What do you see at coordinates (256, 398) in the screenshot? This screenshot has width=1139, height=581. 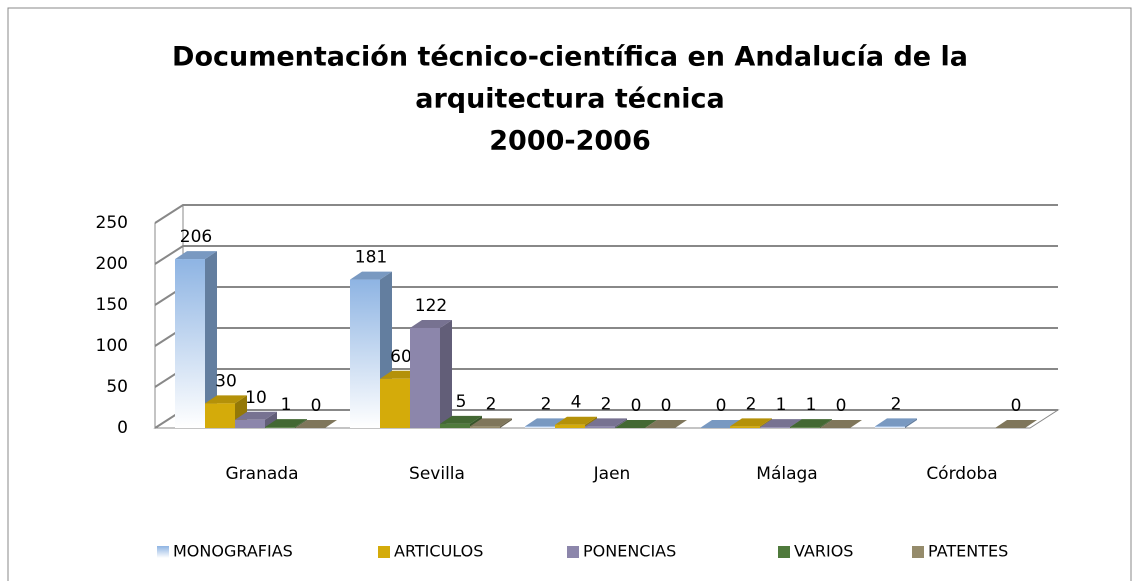 I see `data-label: 10` at bounding box center [256, 398].